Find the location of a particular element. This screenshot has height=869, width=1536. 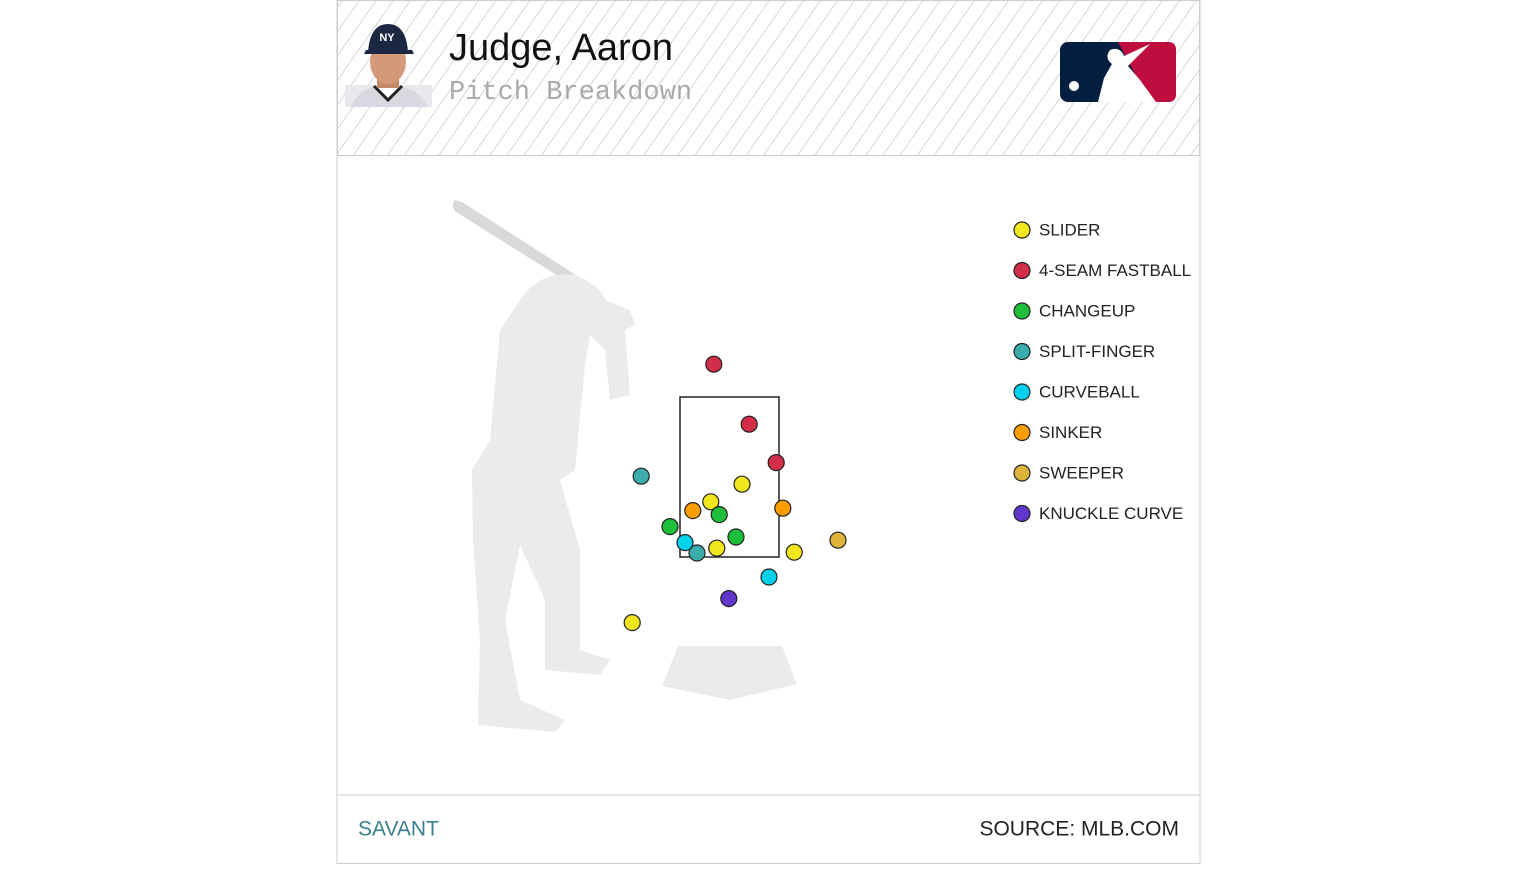

legend-label: KNUCKLE CURVE is located at coordinates (1111, 513).